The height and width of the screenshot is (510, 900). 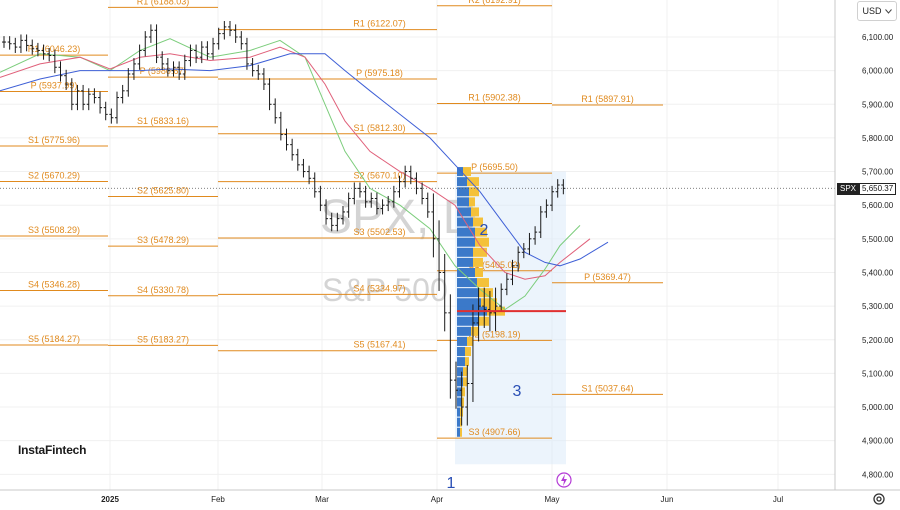 I want to click on pivot-label: S1 (5833.16), so click(x=163, y=121).